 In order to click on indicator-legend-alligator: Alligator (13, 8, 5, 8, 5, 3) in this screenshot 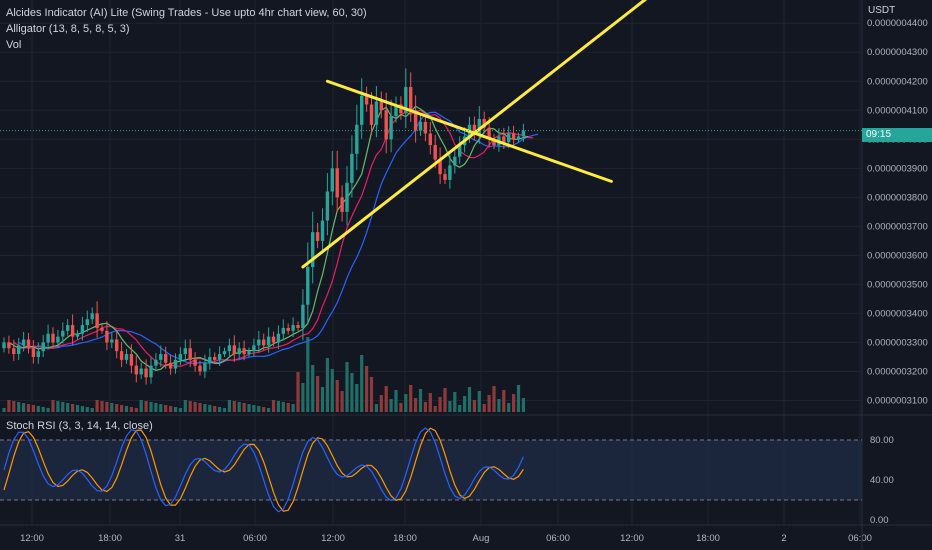, I will do `click(68, 29)`.